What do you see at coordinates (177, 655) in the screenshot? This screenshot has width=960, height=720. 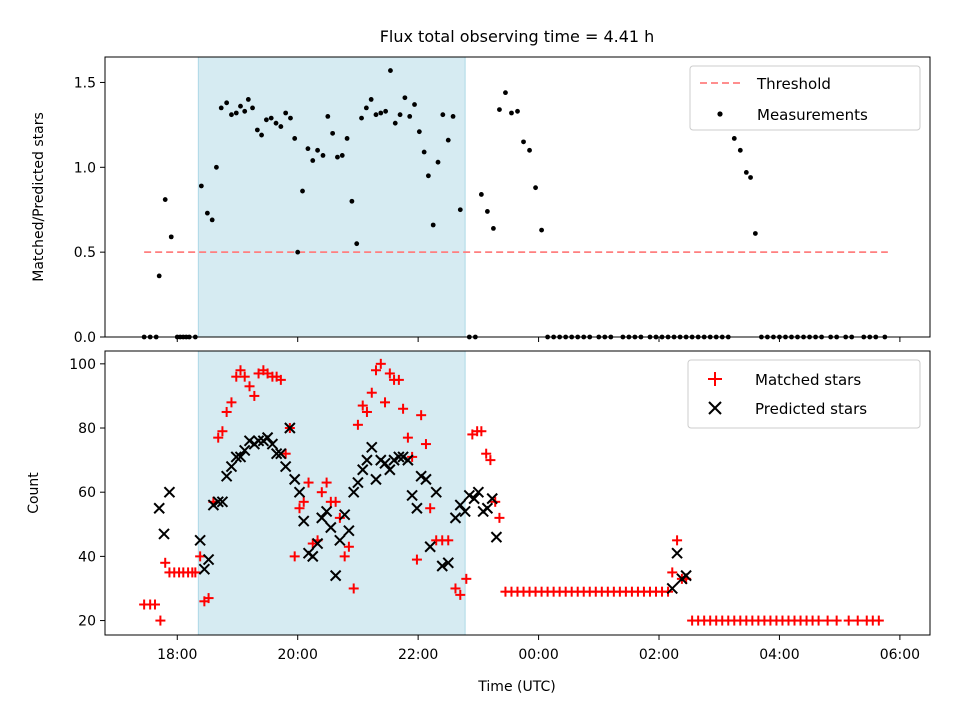 I see `x-tick-label: 18:00` at bounding box center [177, 655].